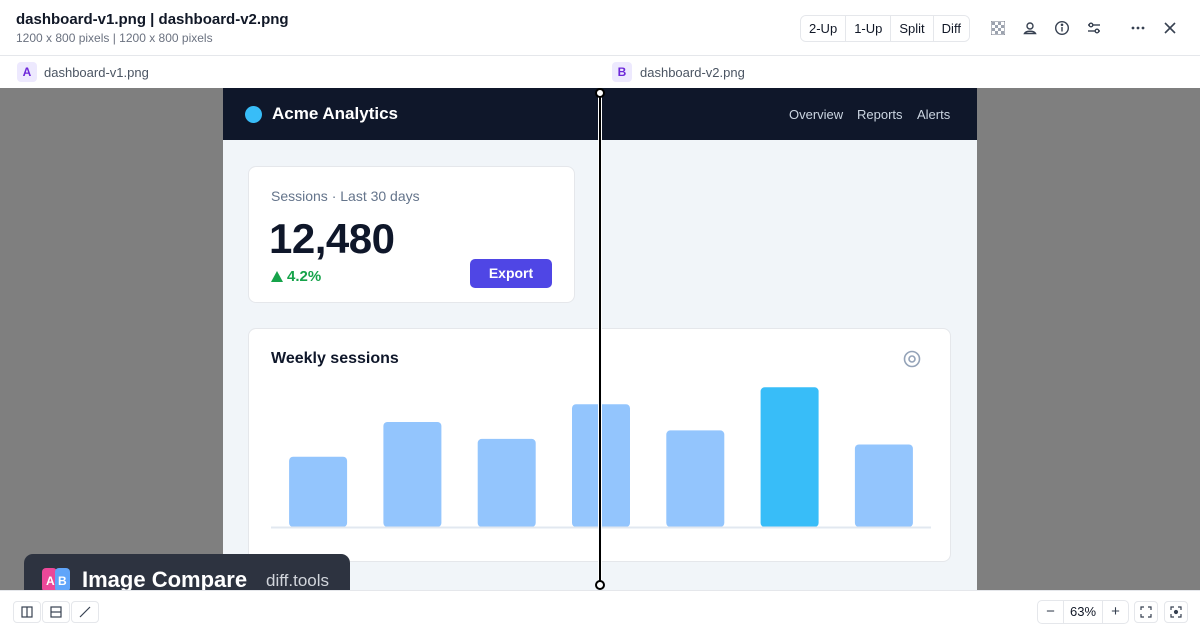 This screenshot has height=630, width=1200. What do you see at coordinates (1050, 611) in the screenshot?
I see `zoom-out-button: −` at bounding box center [1050, 611].